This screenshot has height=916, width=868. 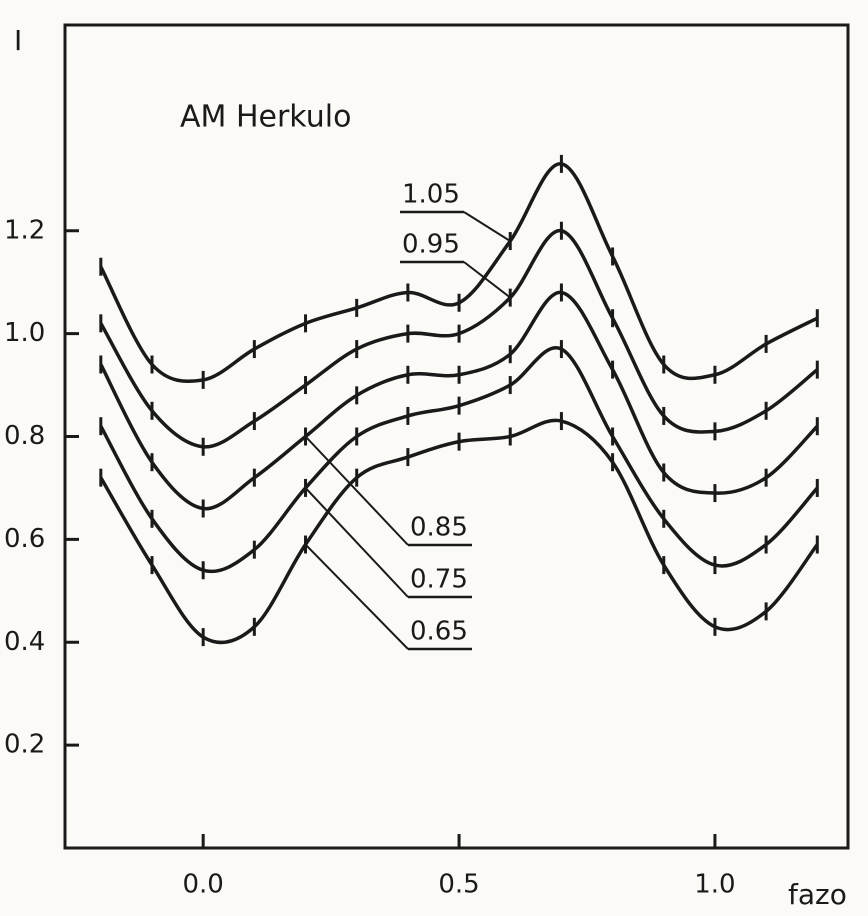 What do you see at coordinates (431, 195) in the screenshot?
I see `series-label: 1.05` at bounding box center [431, 195].